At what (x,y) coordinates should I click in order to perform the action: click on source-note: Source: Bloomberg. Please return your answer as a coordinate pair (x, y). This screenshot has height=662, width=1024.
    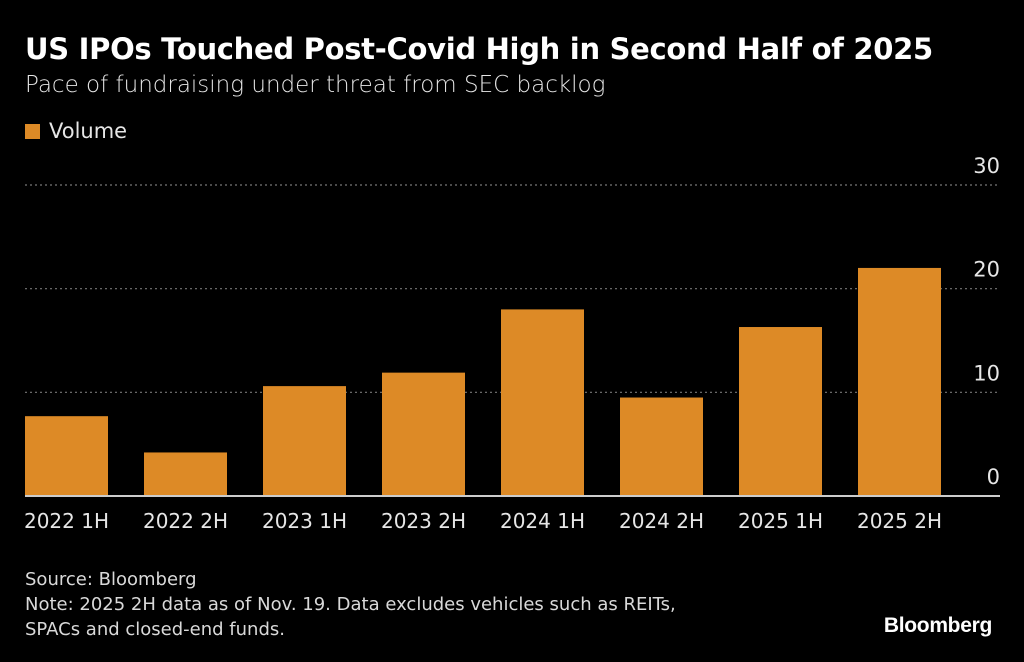
    Looking at the image, I should click on (111, 579).